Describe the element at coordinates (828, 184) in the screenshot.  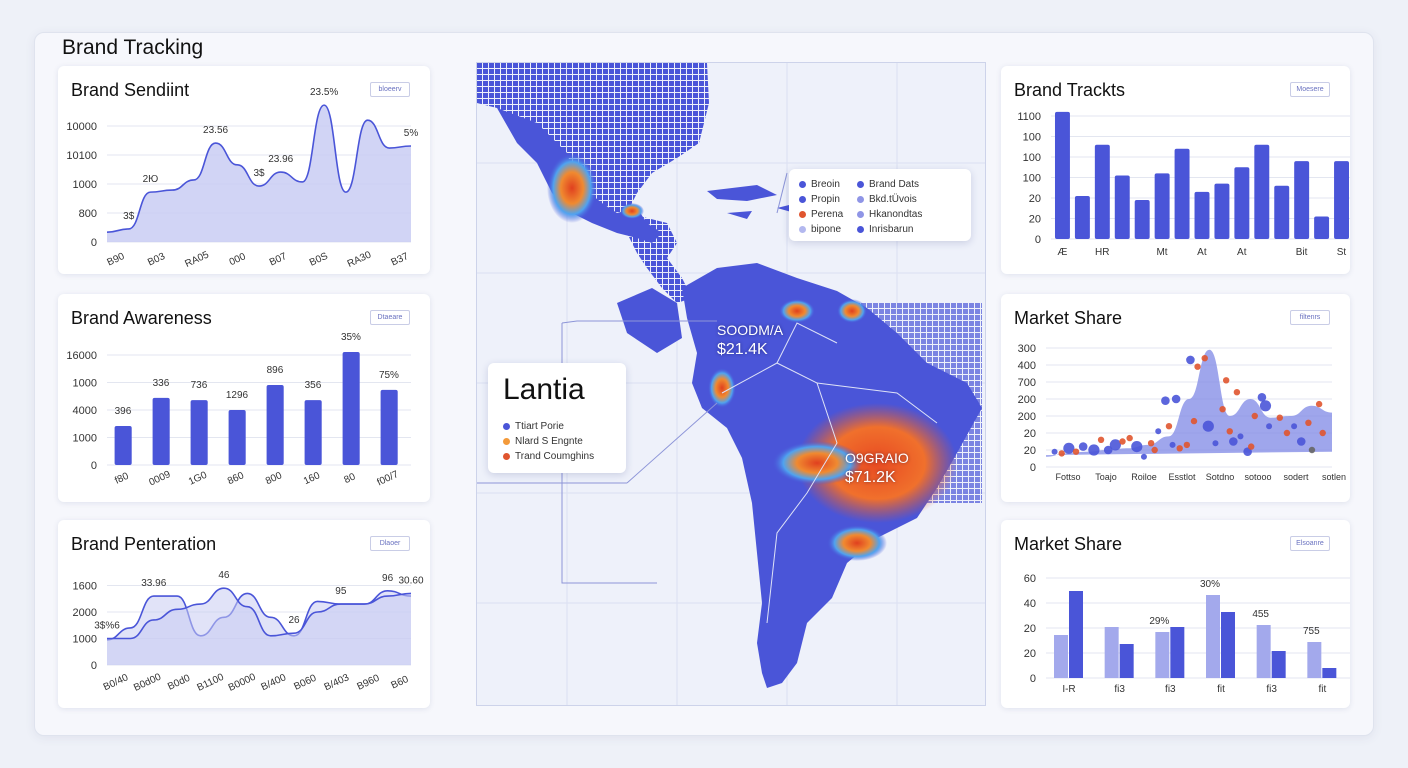
I see `legend-item: Breoin` at that location.